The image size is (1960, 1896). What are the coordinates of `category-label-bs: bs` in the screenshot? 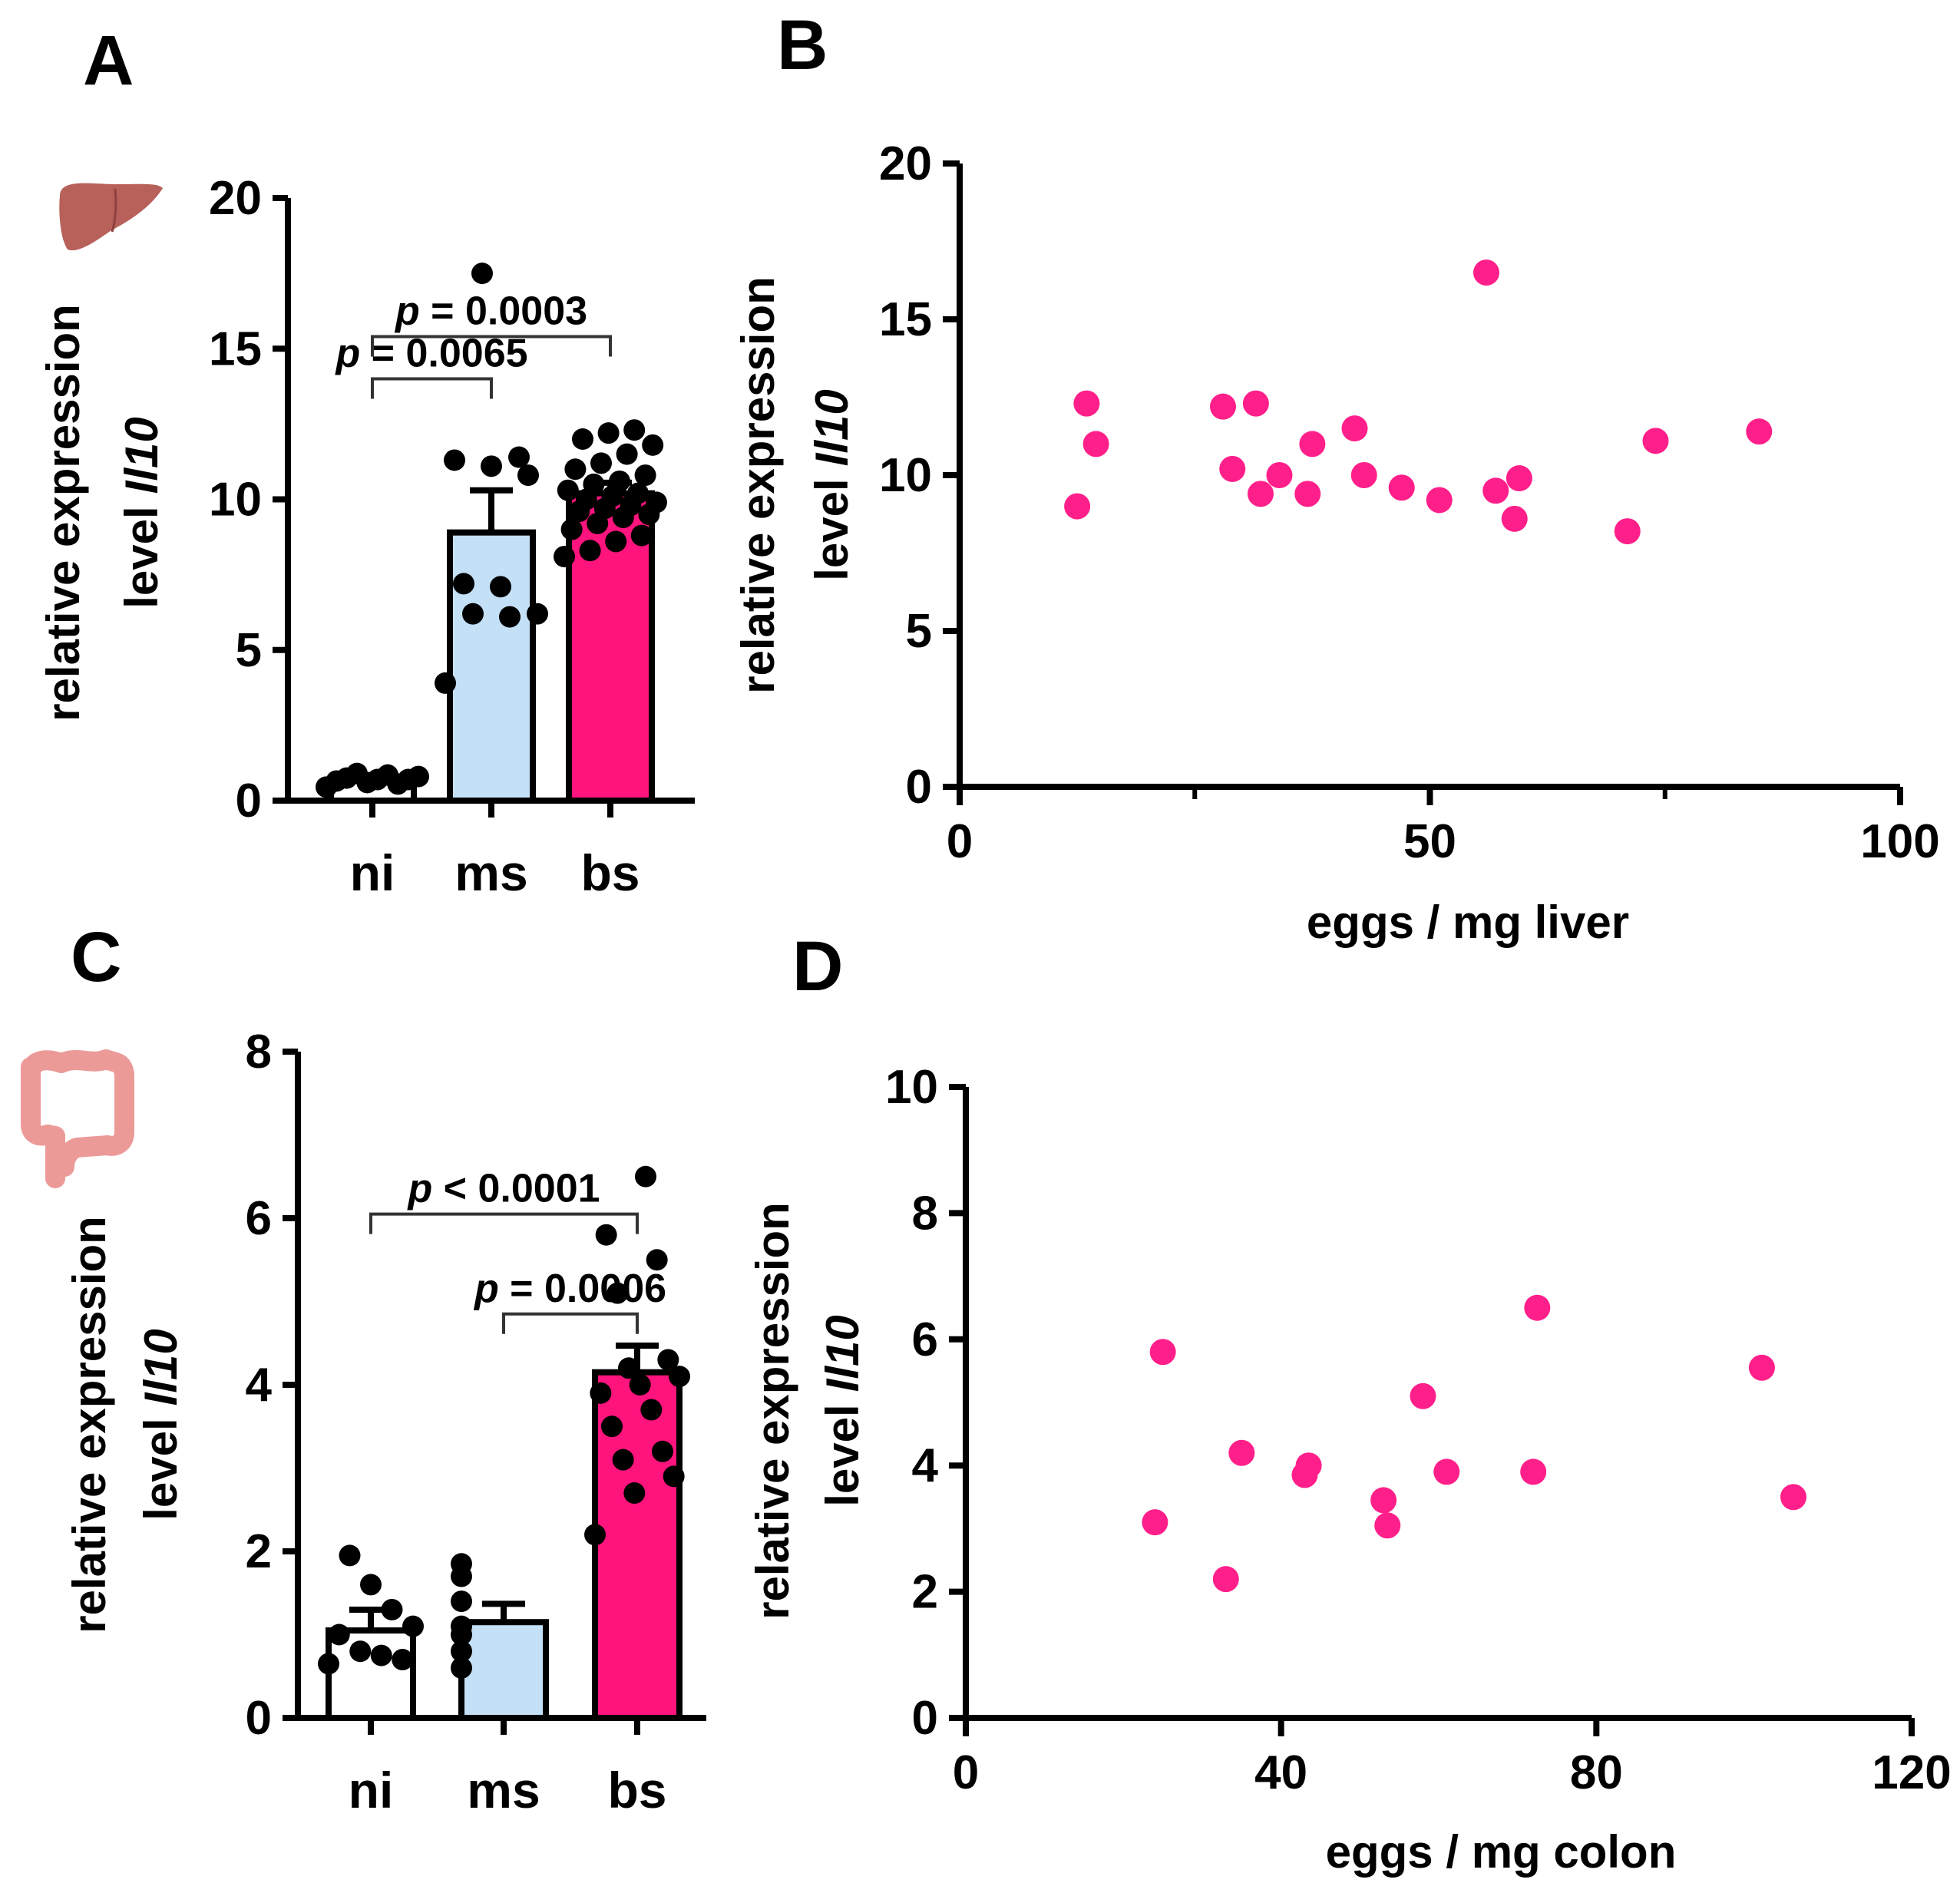 It's located at (610, 872).